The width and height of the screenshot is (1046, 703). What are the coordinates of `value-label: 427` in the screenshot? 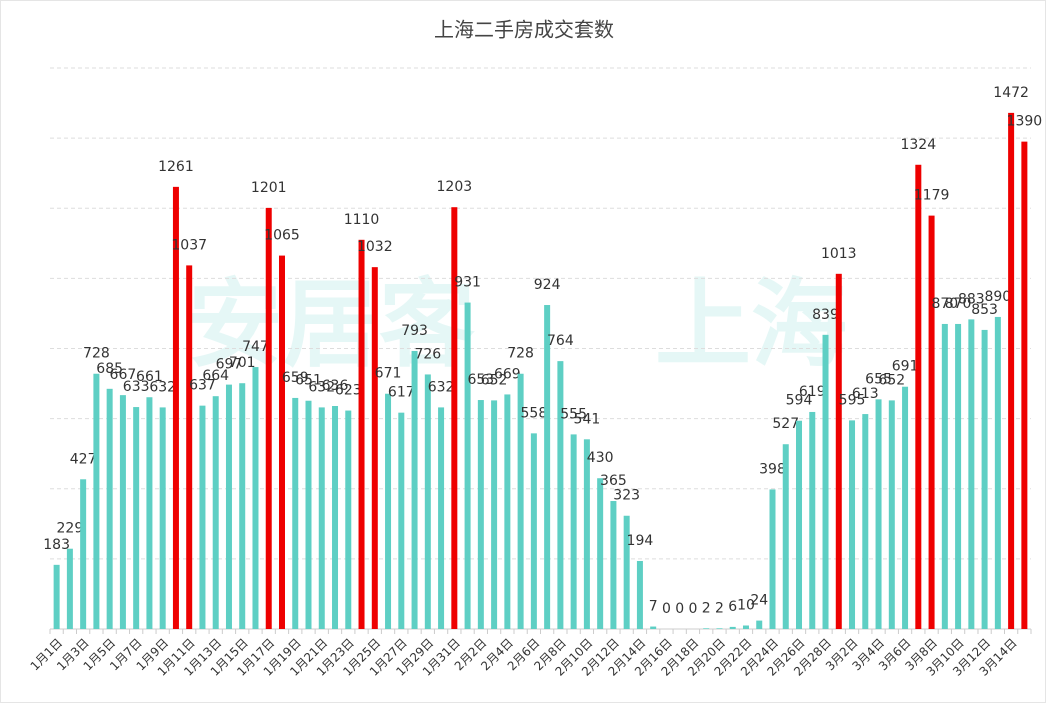 It's located at (83, 459).